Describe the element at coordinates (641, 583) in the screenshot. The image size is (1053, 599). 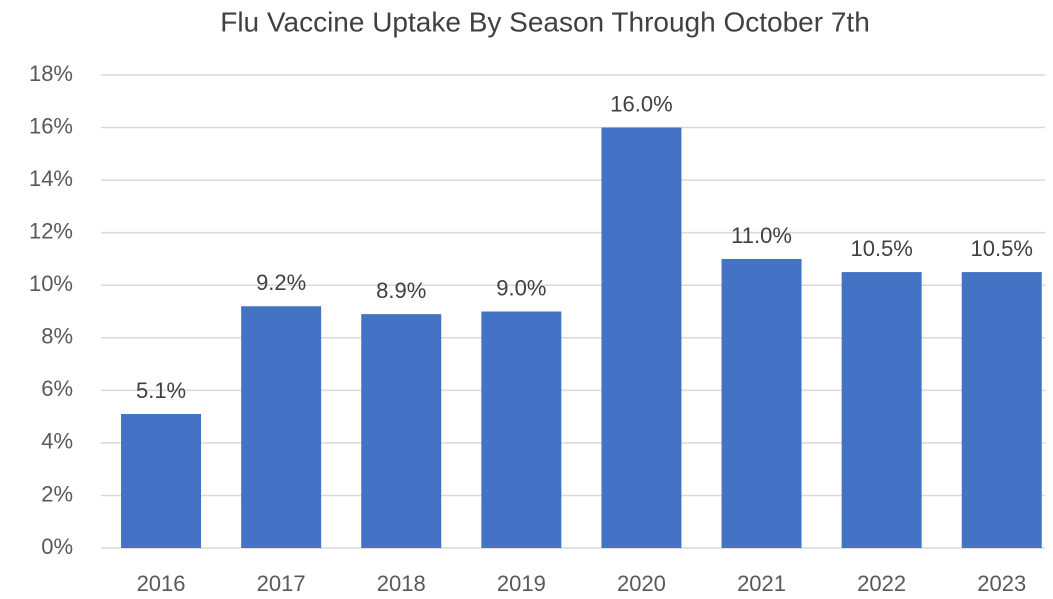
I see `x-tick-label: 2020` at that location.